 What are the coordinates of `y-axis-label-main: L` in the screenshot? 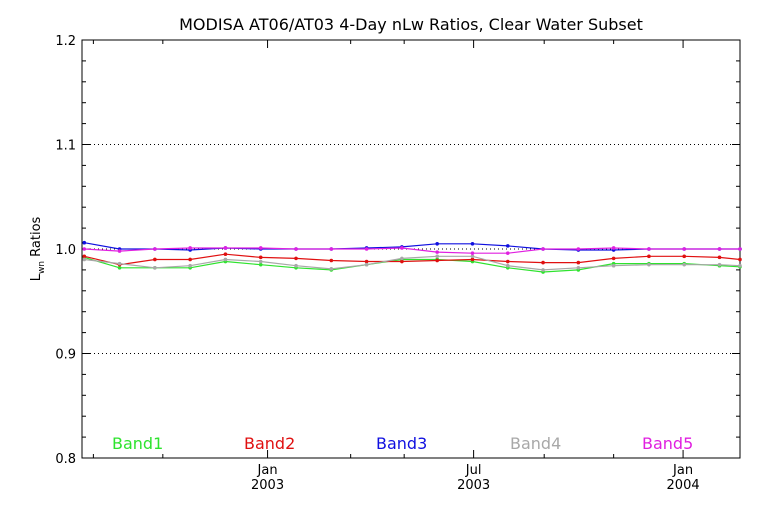 It's located at (36, 277).